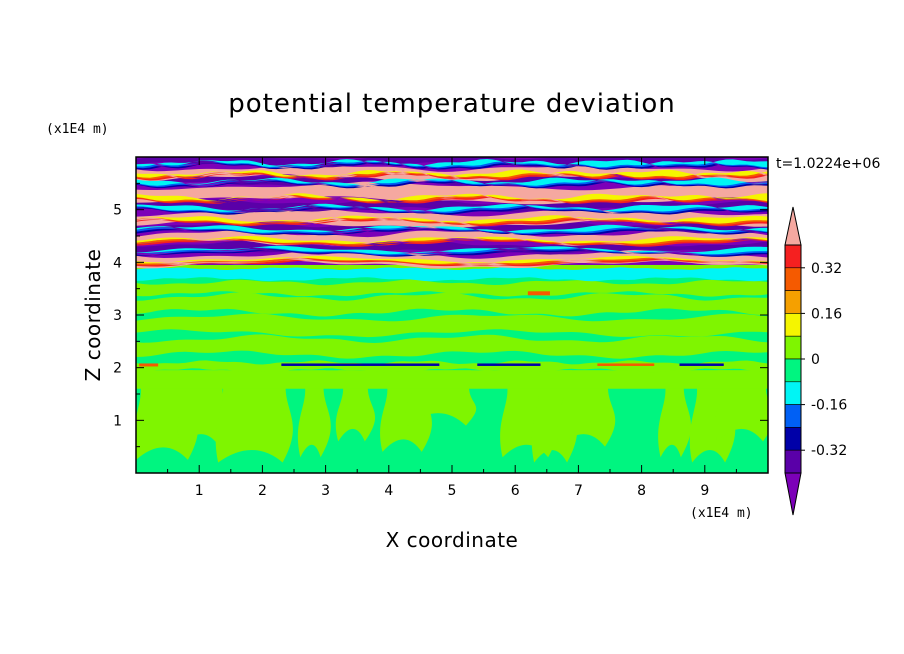 This screenshot has width=904, height=654. Describe the element at coordinates (826, 269) in the screenshot. I see `colorbar-label: 0.32` at that location.